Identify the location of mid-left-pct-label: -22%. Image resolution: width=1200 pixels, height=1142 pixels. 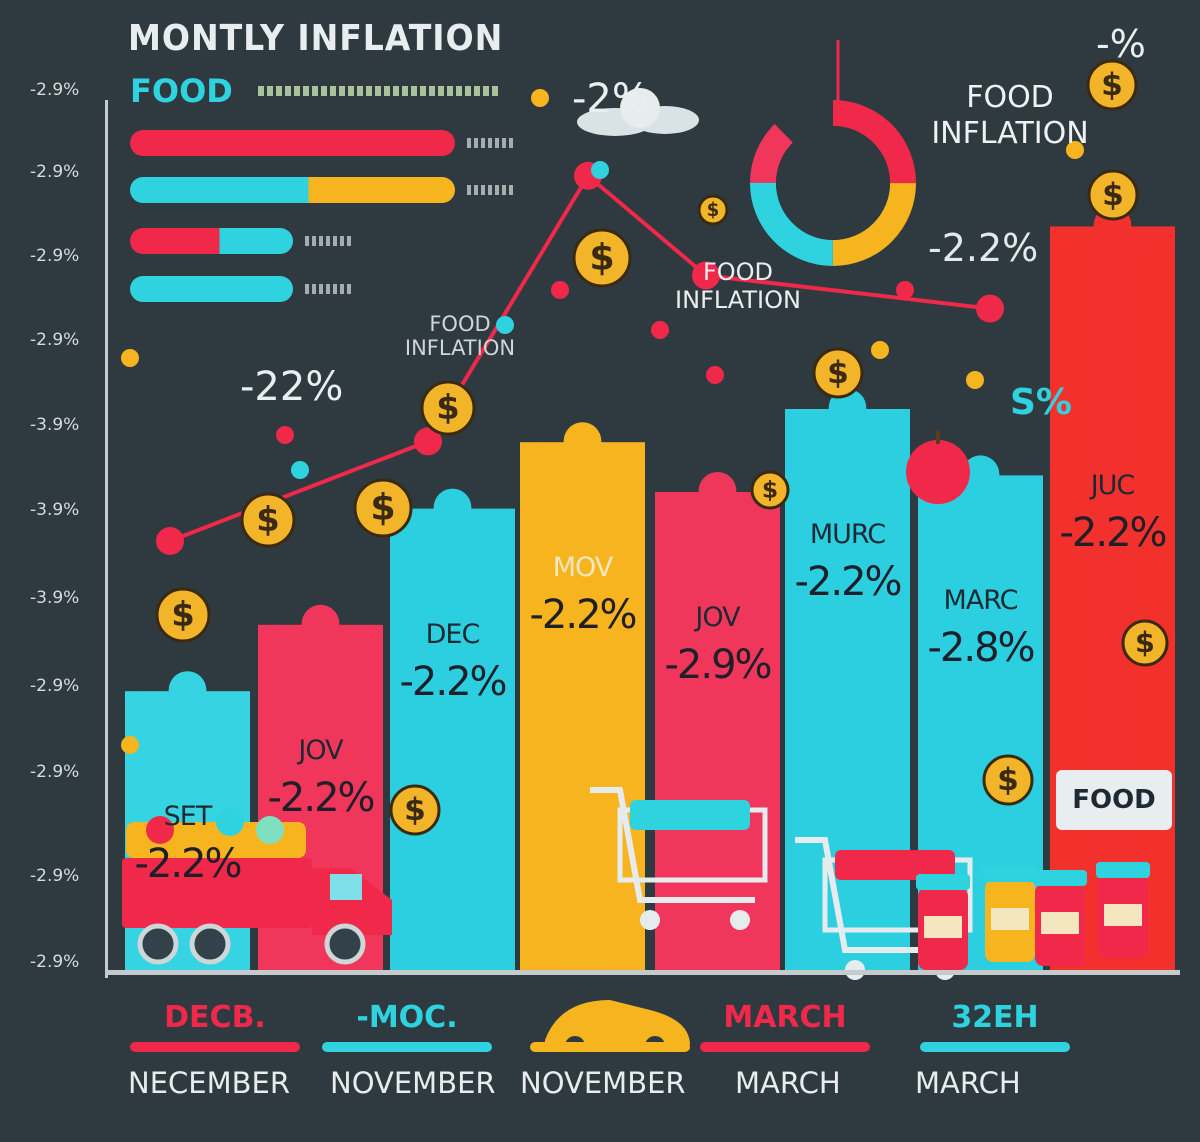
(292, 387).